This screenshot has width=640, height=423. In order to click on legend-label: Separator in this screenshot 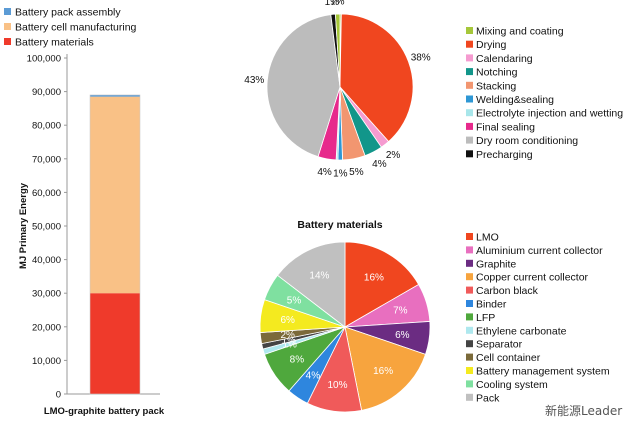, I will do `click(499, 345)`.